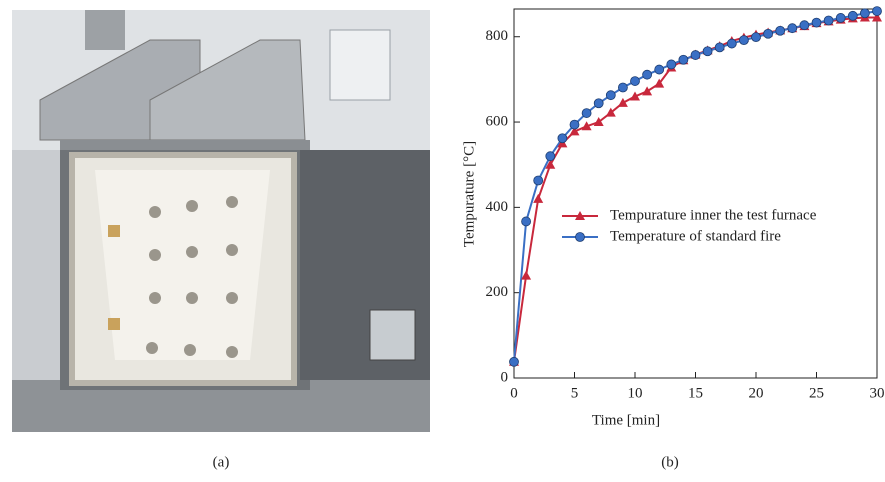 This screenshot has height=482, width=885. What do you see at coordinates (221, 462) in the screenshot?
I see `caption: (a)` at bounding box center [221, 462].